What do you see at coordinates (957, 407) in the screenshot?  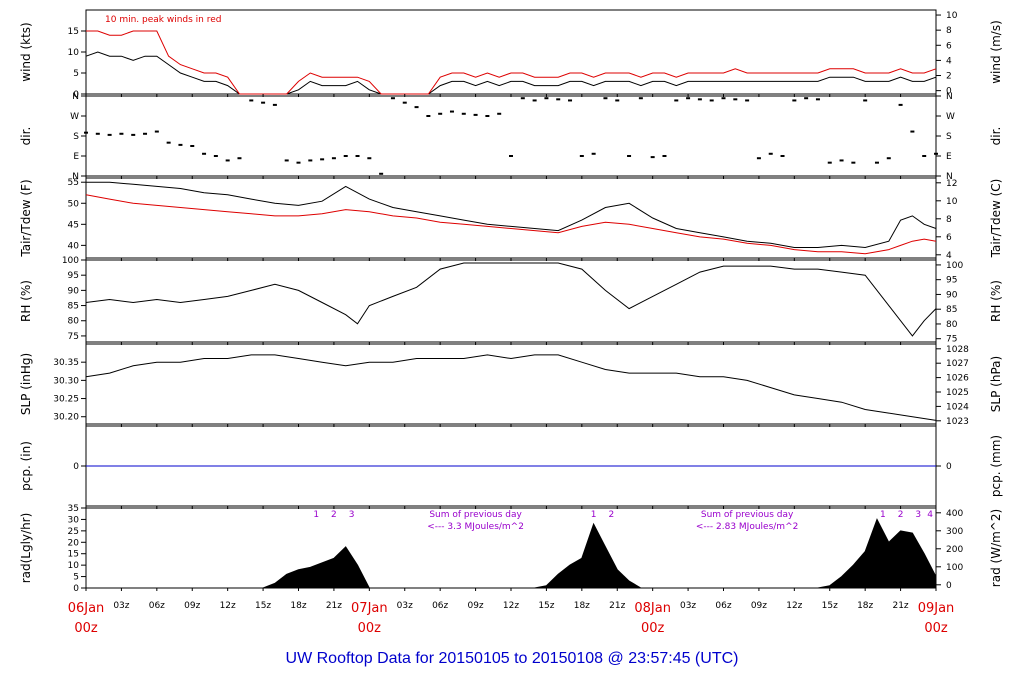 I see `slp-ytick-right-label: 1024` at bounding box center [957, 407].